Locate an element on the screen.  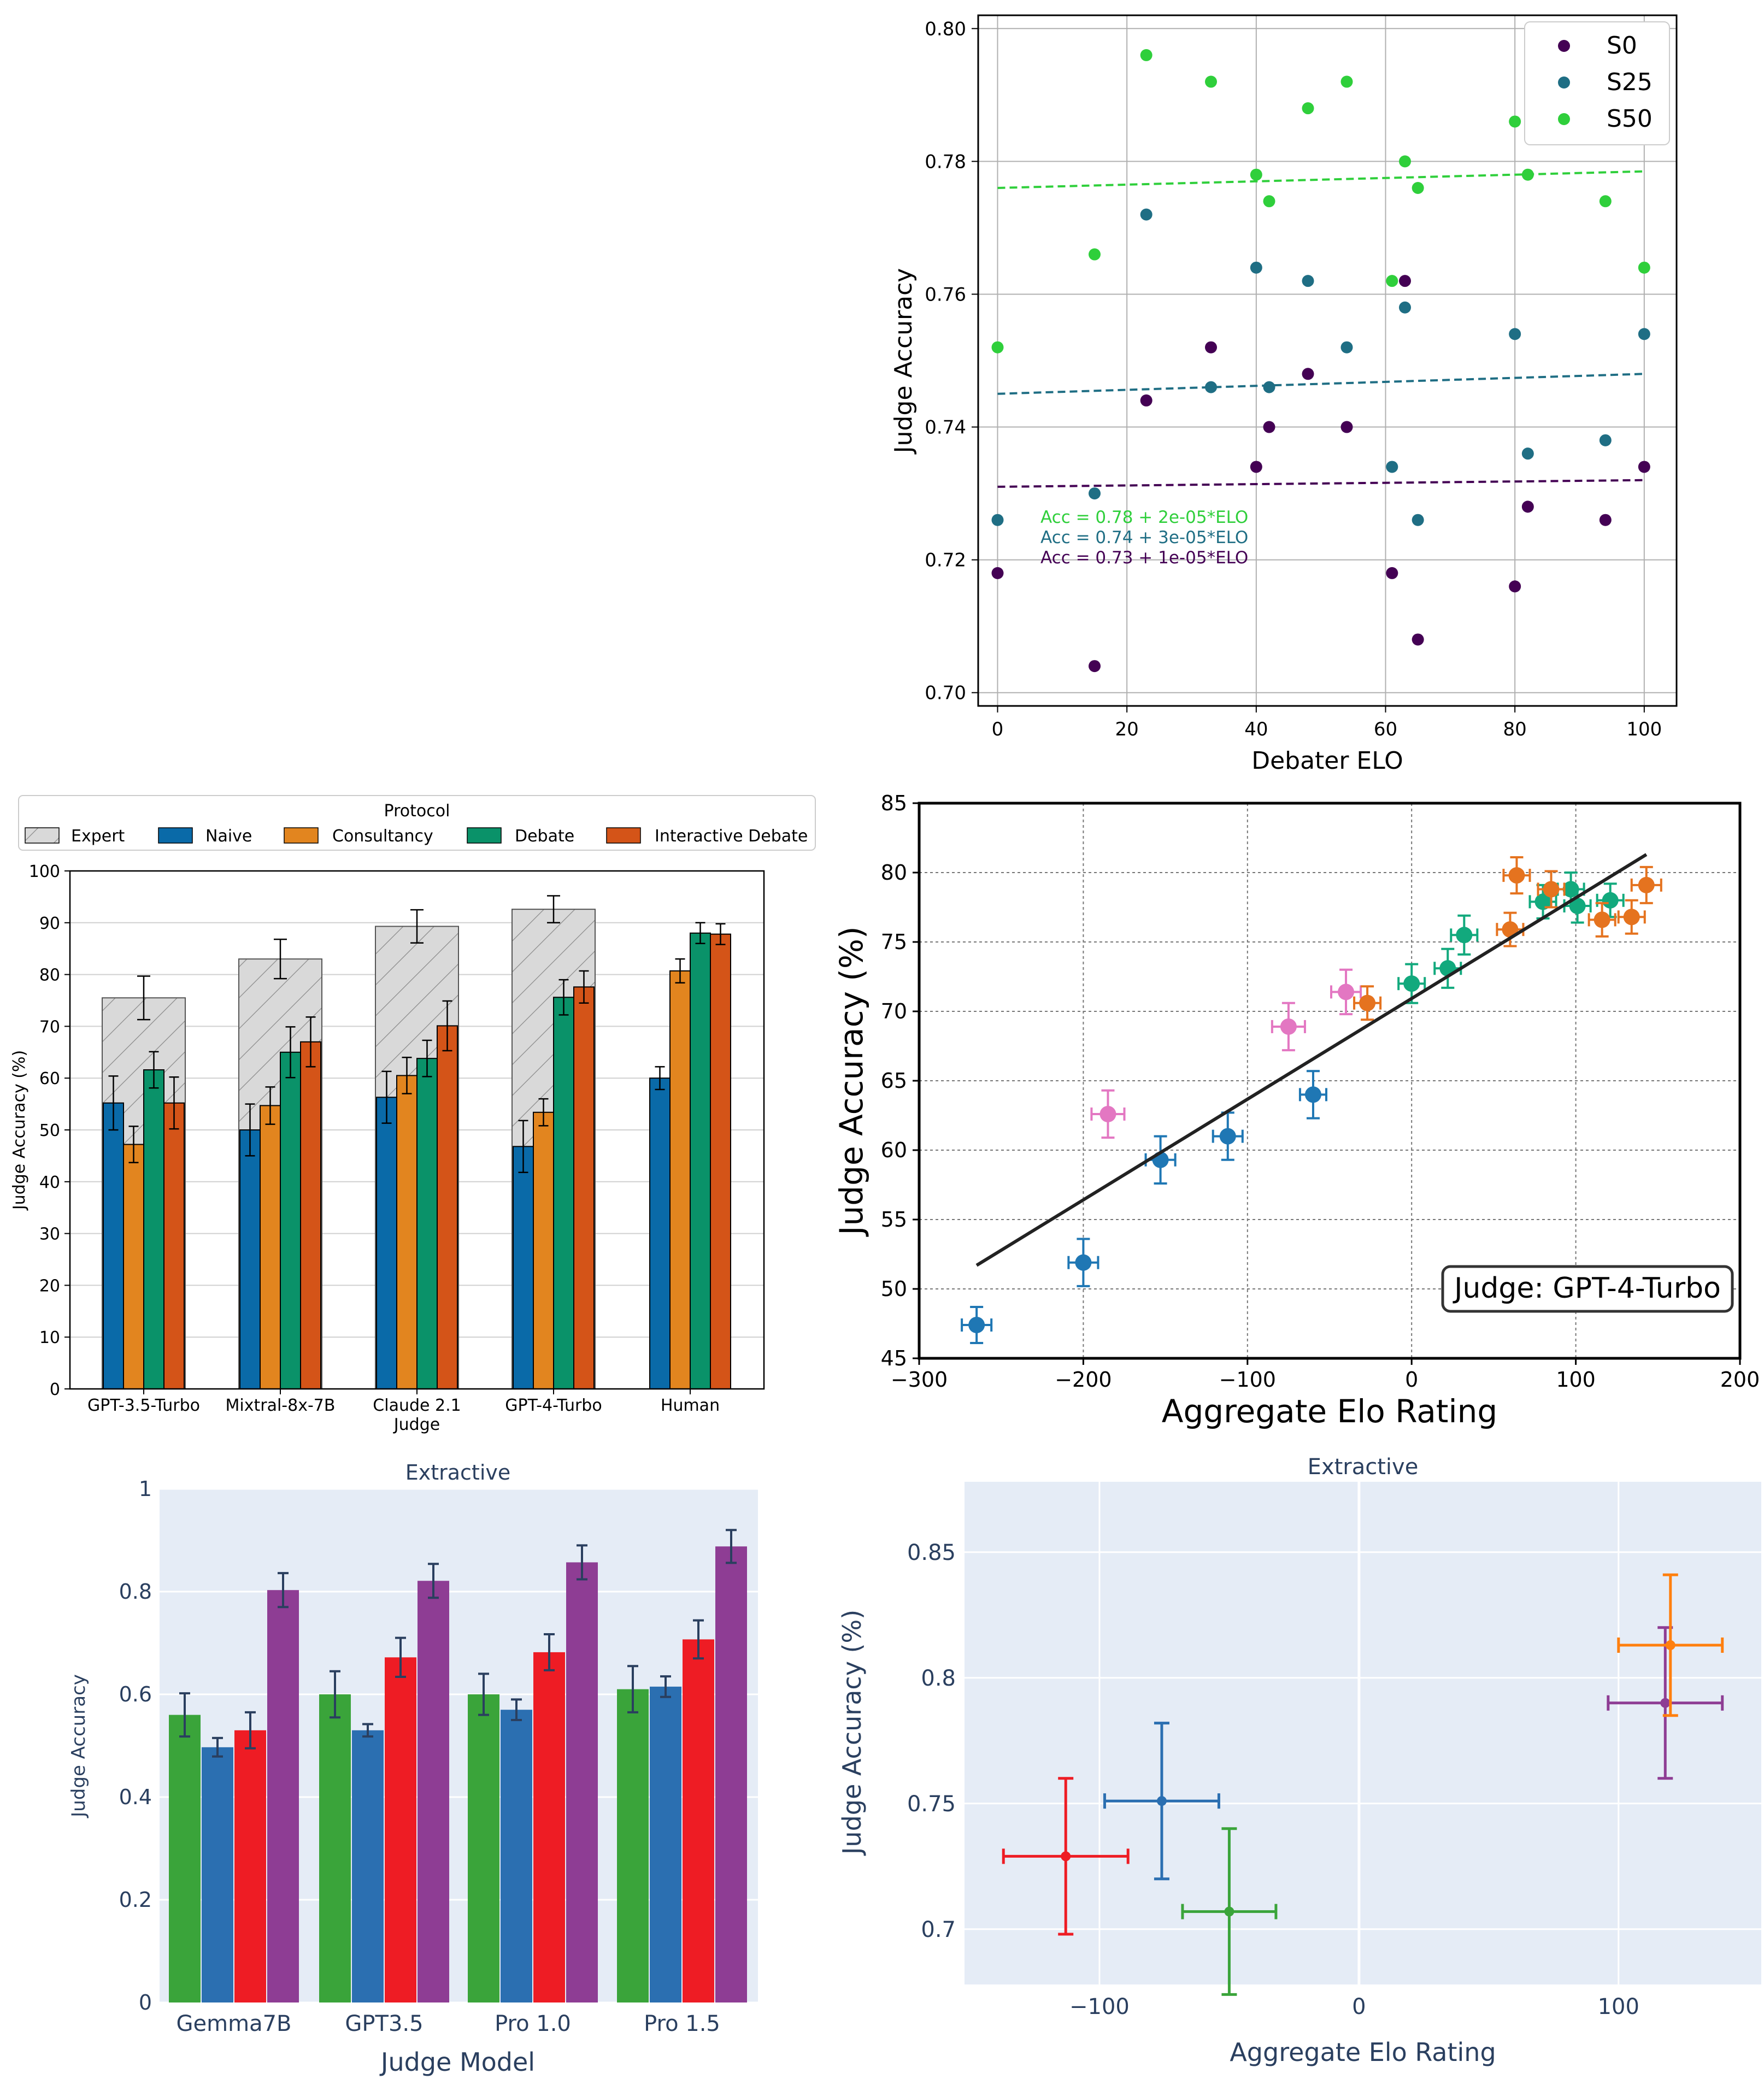
y-tick-label: 100 is located at coordinates (44, 871).